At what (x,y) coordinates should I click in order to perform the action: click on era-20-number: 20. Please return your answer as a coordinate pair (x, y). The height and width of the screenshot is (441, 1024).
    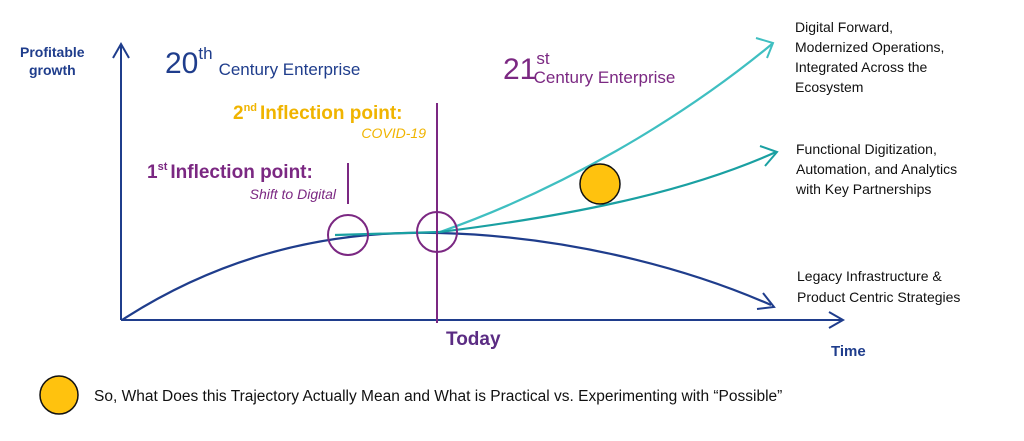
    Looking at the image, I should click on (181, 63).